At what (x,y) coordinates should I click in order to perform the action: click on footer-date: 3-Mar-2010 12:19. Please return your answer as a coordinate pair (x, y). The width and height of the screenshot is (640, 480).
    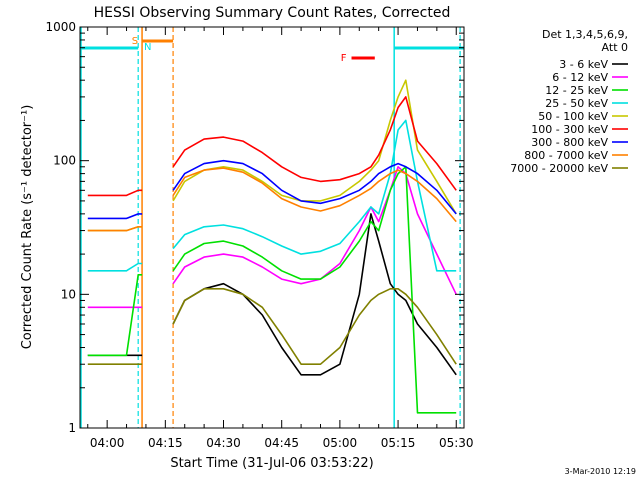
    Looking at the image, I should click on (600, 471).